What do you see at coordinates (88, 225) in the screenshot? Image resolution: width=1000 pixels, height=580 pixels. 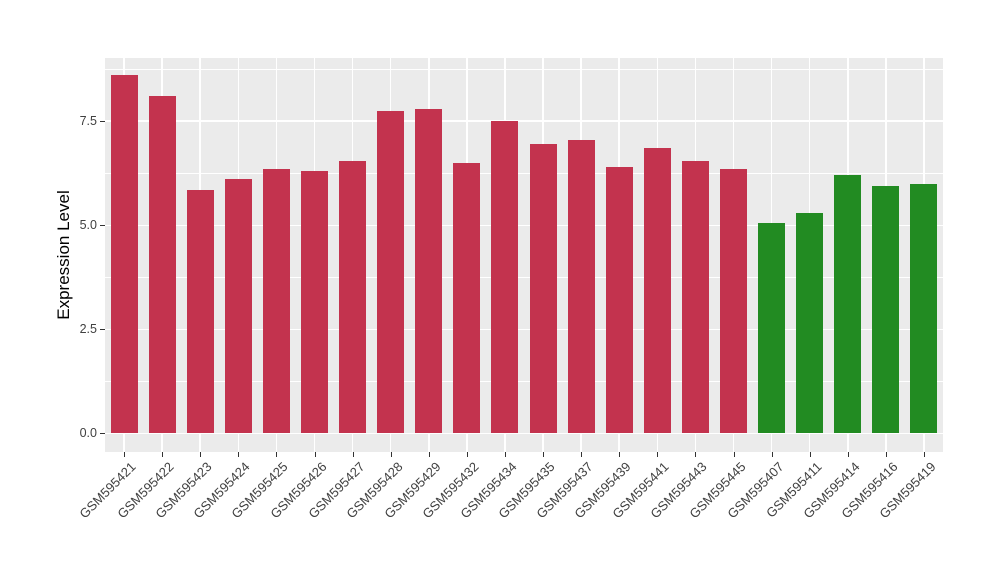 I see `y-tick-label: 5.0` at bounding box center [88, 225].